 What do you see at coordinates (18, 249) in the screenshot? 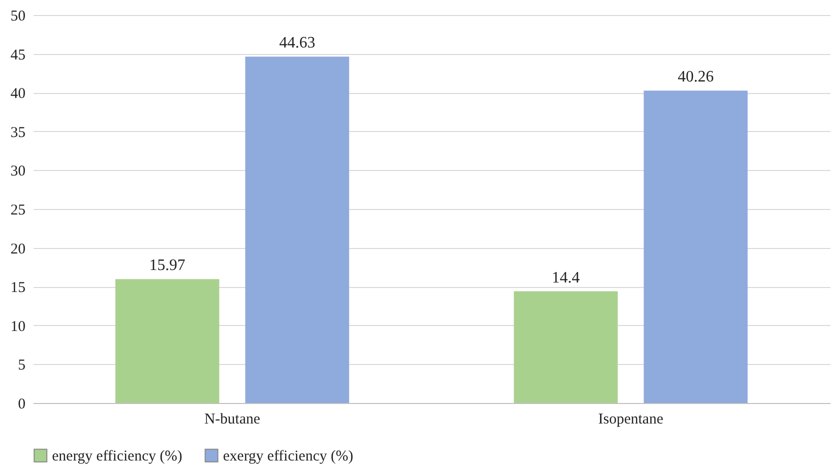
I see `y-tick-label: 20` at bounding box center [18, 249].